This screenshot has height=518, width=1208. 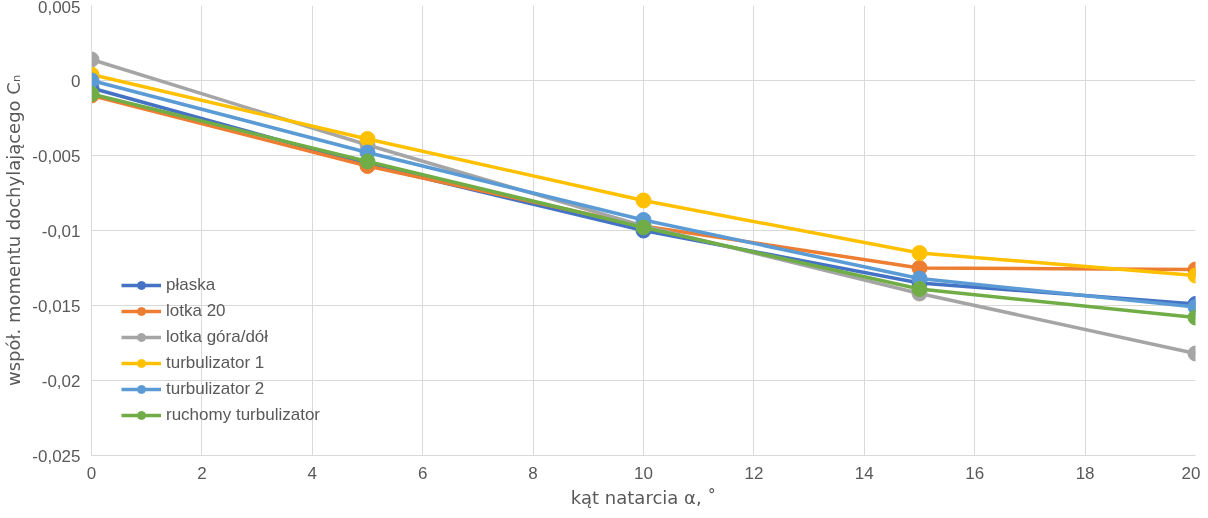 What do you see at coordinates (76, 81) in the screenshot?
I see `y-tick-label: 0` at bounding box center [76, 81].